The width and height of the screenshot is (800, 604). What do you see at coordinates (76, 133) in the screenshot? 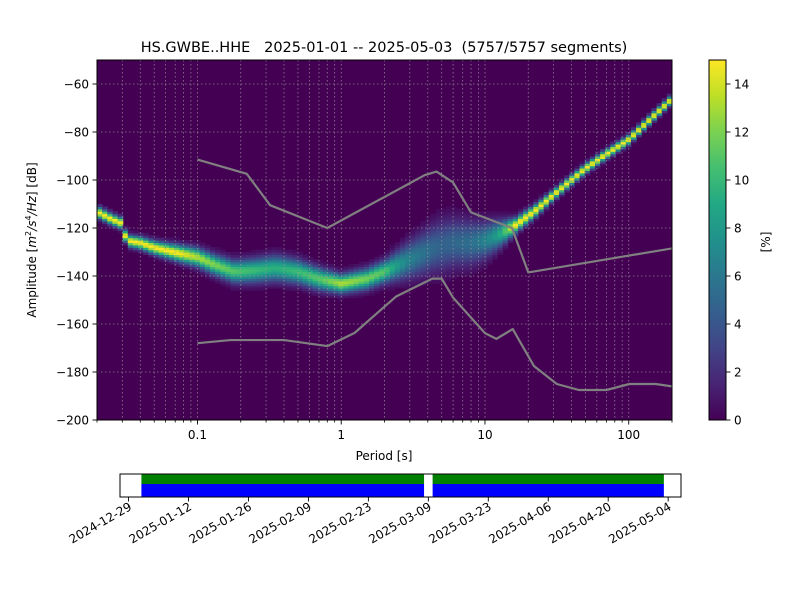
I see `y-tick-label: −80` at bounding box center [76, 133].